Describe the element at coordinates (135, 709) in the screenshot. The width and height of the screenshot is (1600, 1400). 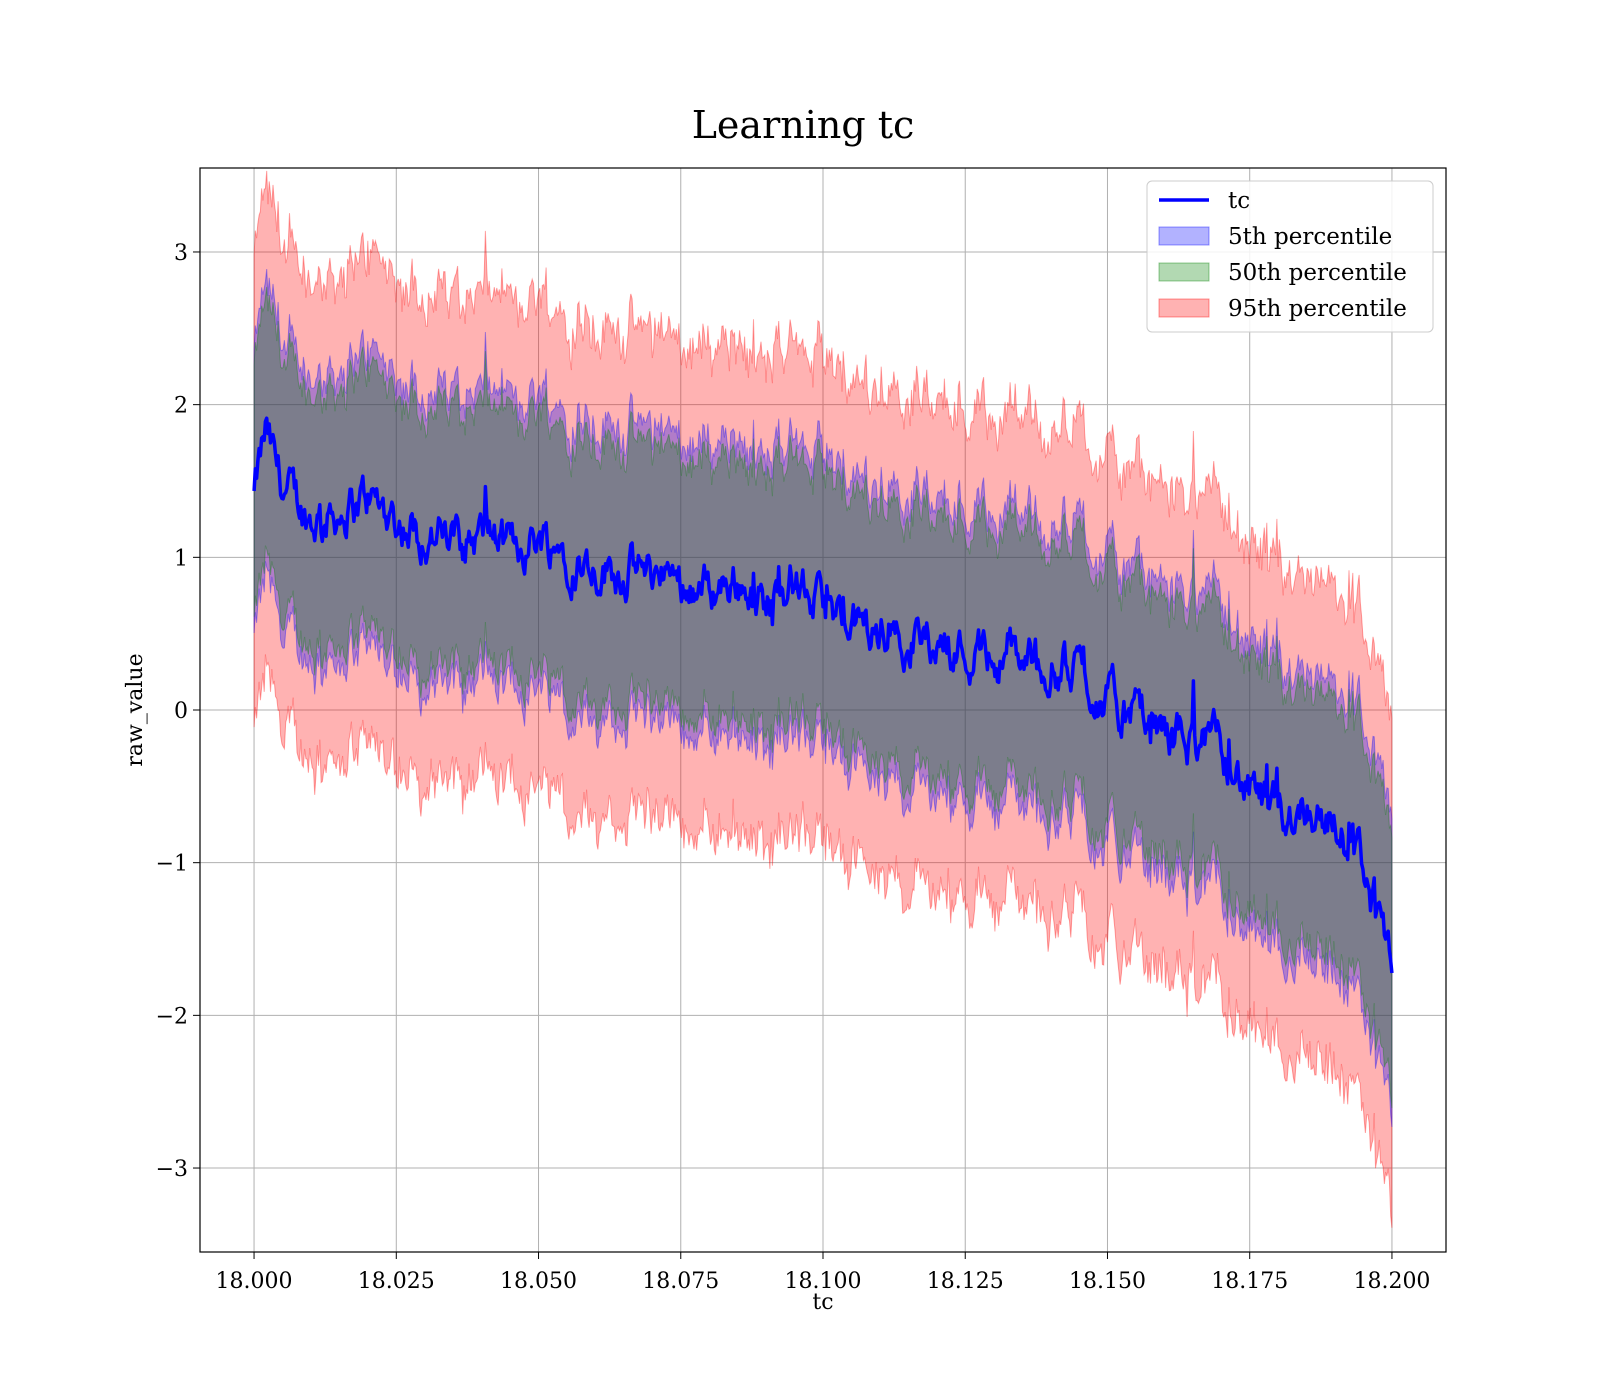
I see `y-axis-label: raw_value` at that location.